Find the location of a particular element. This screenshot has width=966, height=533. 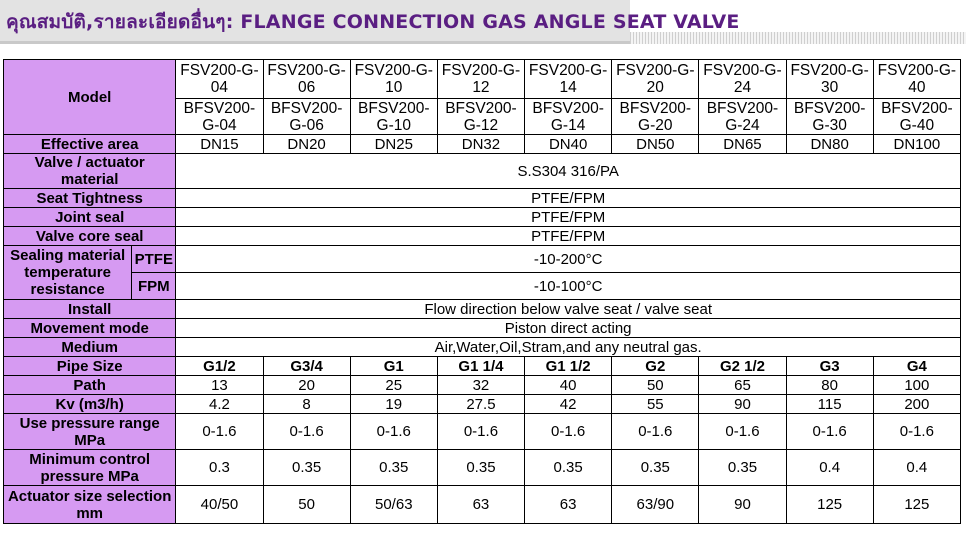

sub-header-fpm: FPM is located at coordinates (154, 286).